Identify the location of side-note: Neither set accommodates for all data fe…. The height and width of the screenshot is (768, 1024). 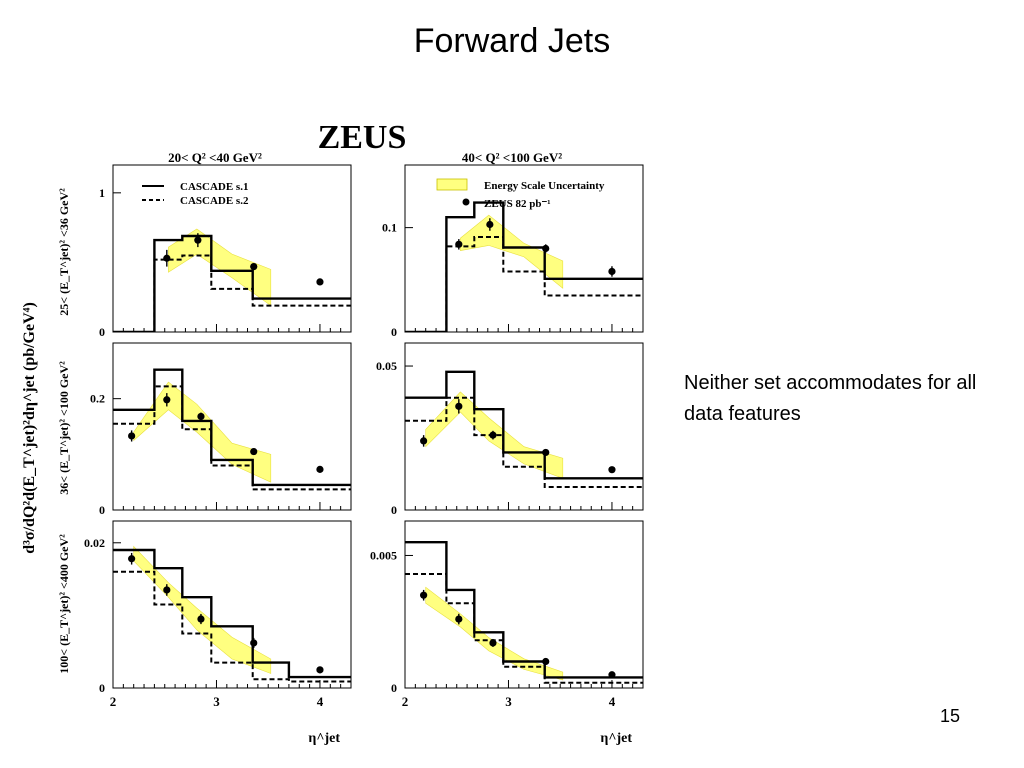
(830, 398).